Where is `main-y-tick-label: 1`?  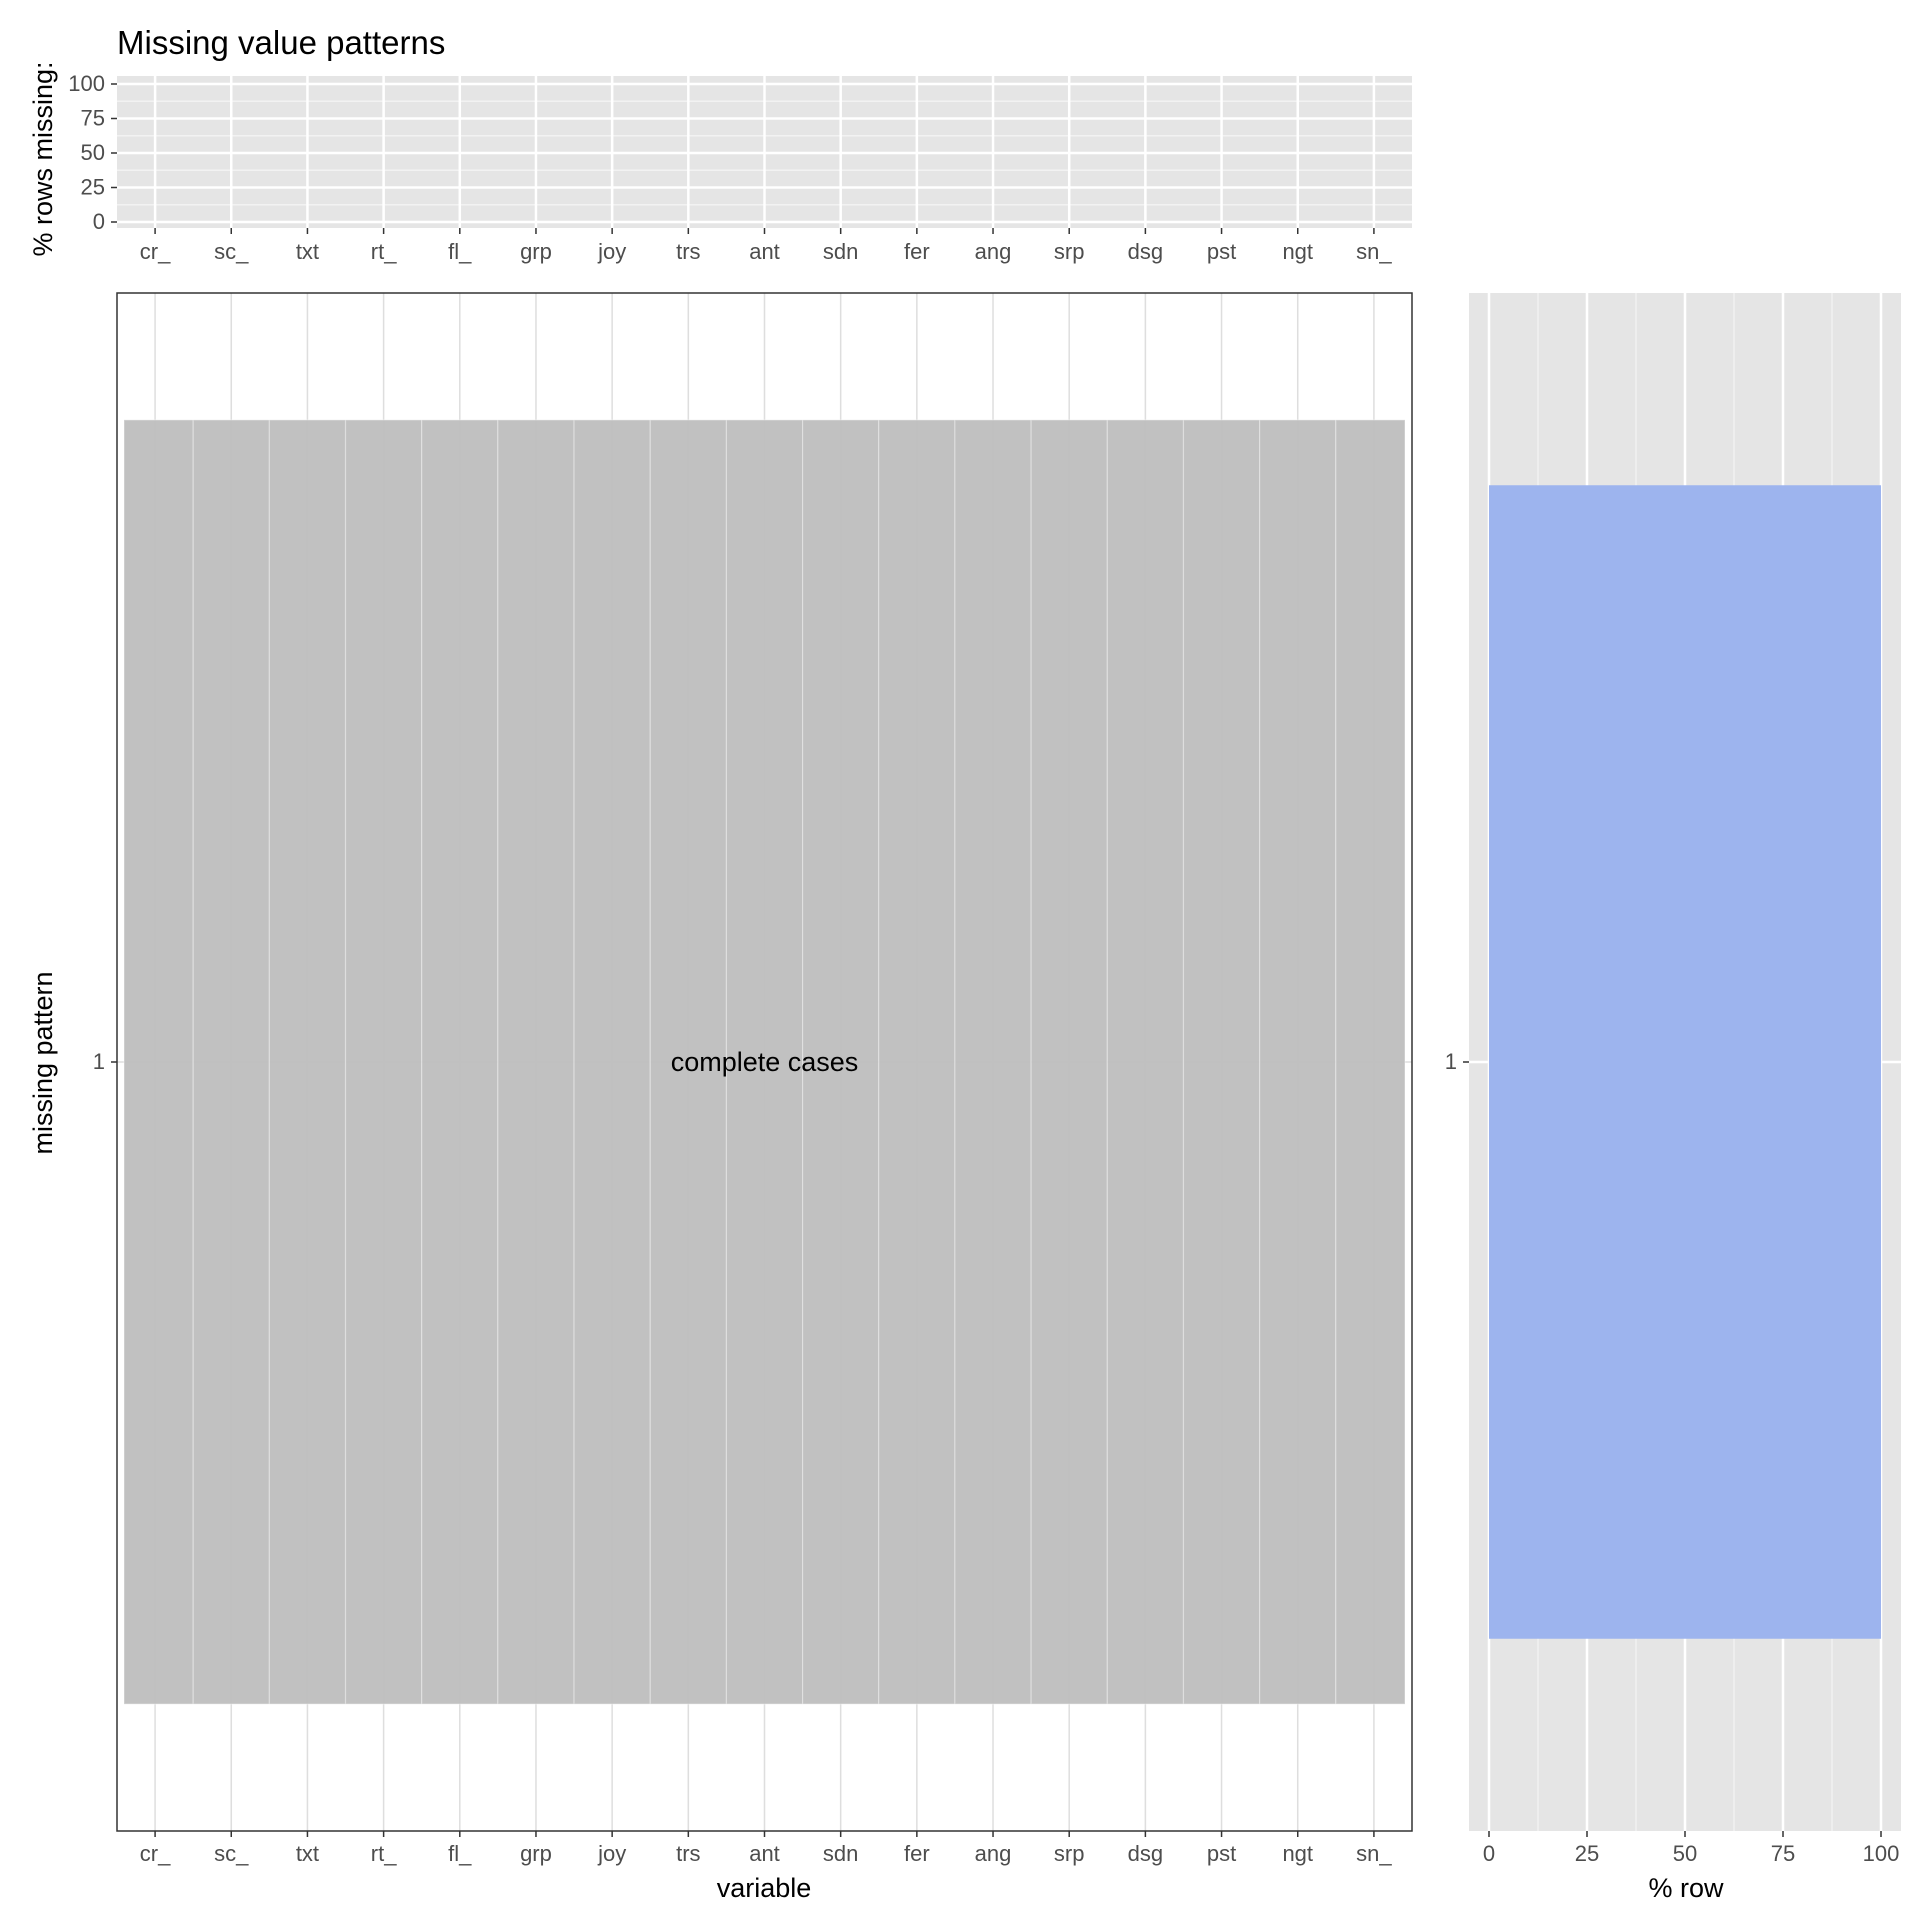
main-y-tick-label: 1 is located at coordinates (99, 1061).